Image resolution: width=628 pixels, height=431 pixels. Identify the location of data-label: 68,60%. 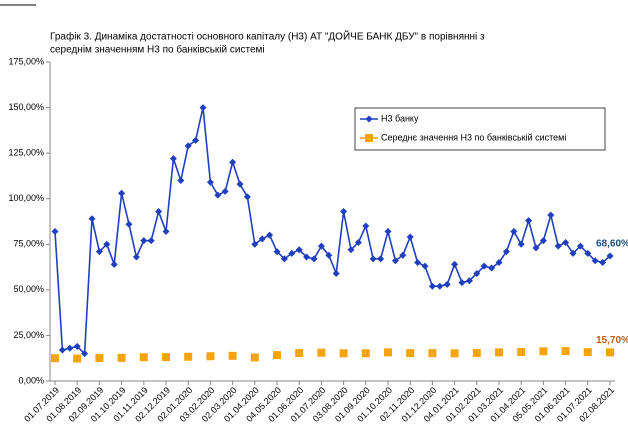
(612, 244).